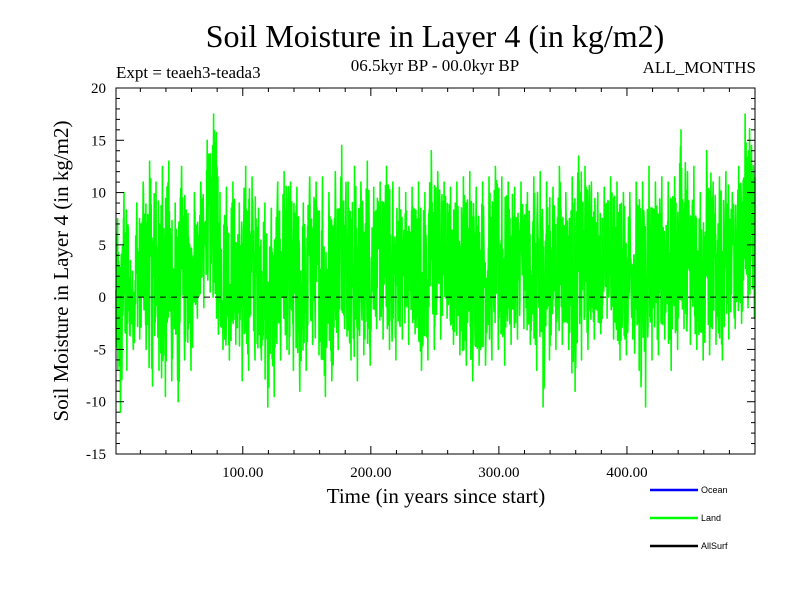 This screenshot has width=800, height=600. What do you see at coordinates (436, 496) in the screenshot?
I see `x-axis-label: Time (in years since start)` at bounding box center [436, 496].